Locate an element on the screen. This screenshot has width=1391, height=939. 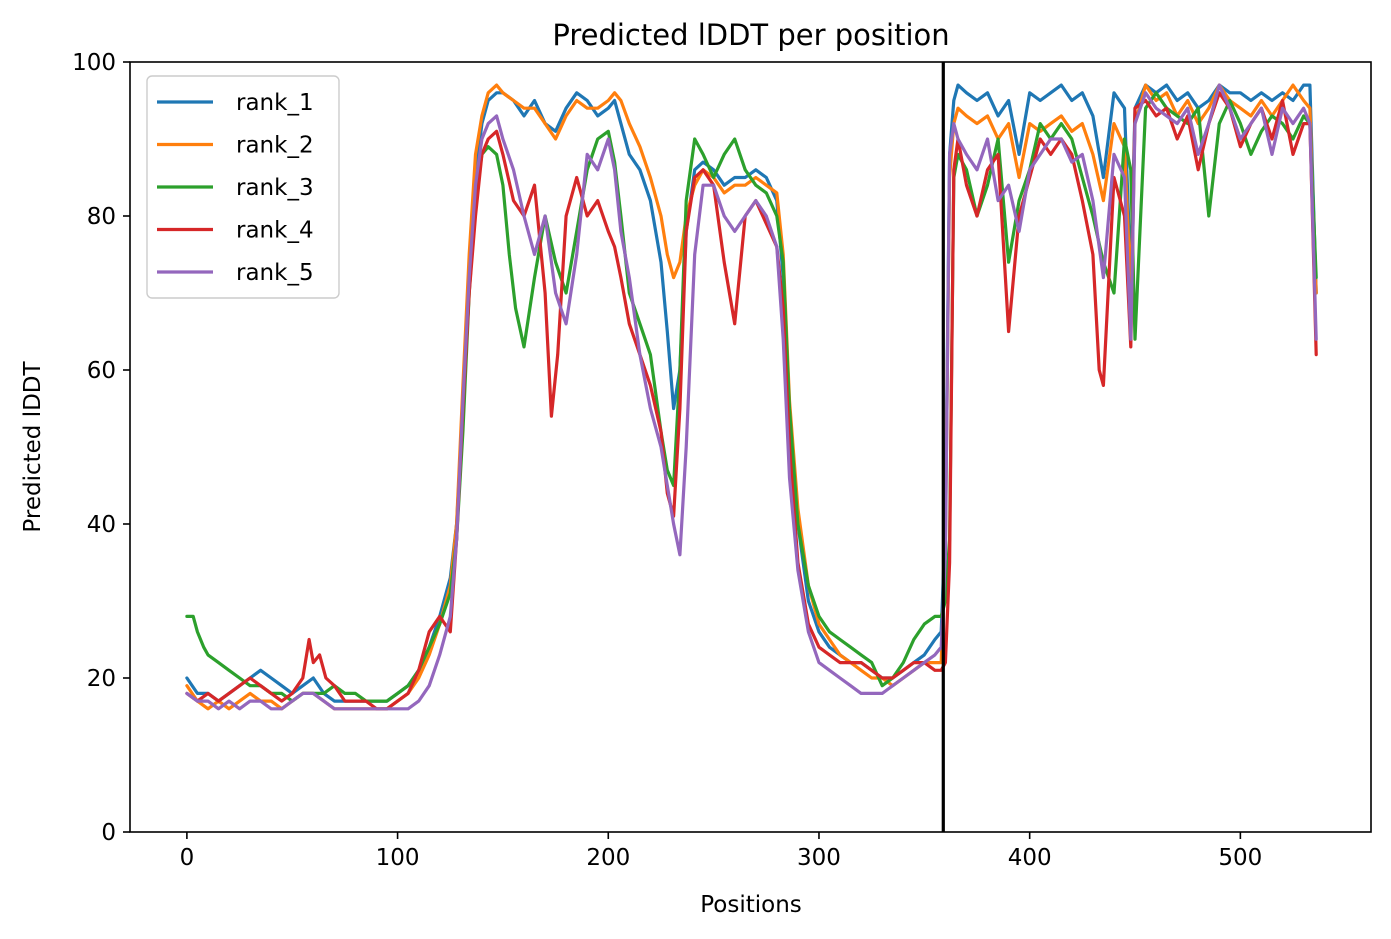
legend-box is located at coordinates (243, 187).